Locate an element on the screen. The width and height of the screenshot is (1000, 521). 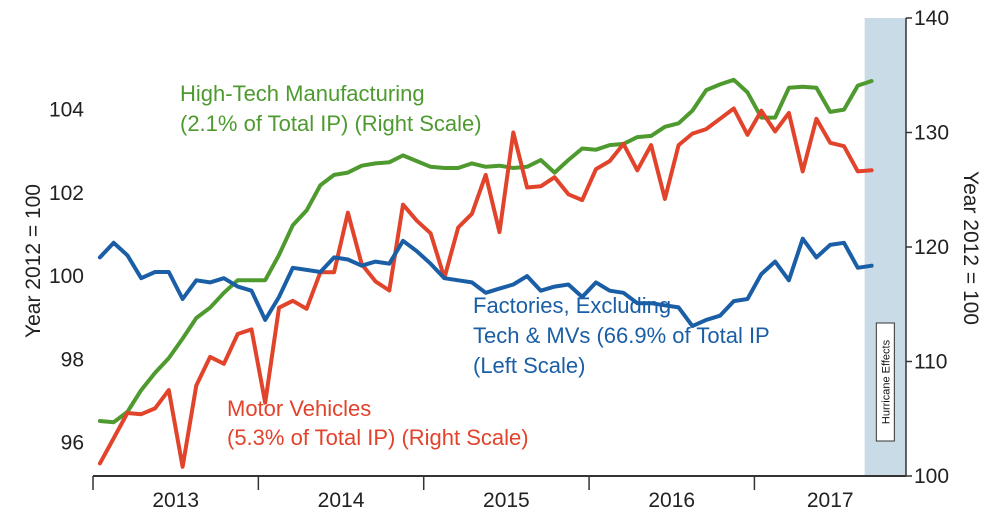
right-tick-label: 130 is located at coordinates (931, 133).